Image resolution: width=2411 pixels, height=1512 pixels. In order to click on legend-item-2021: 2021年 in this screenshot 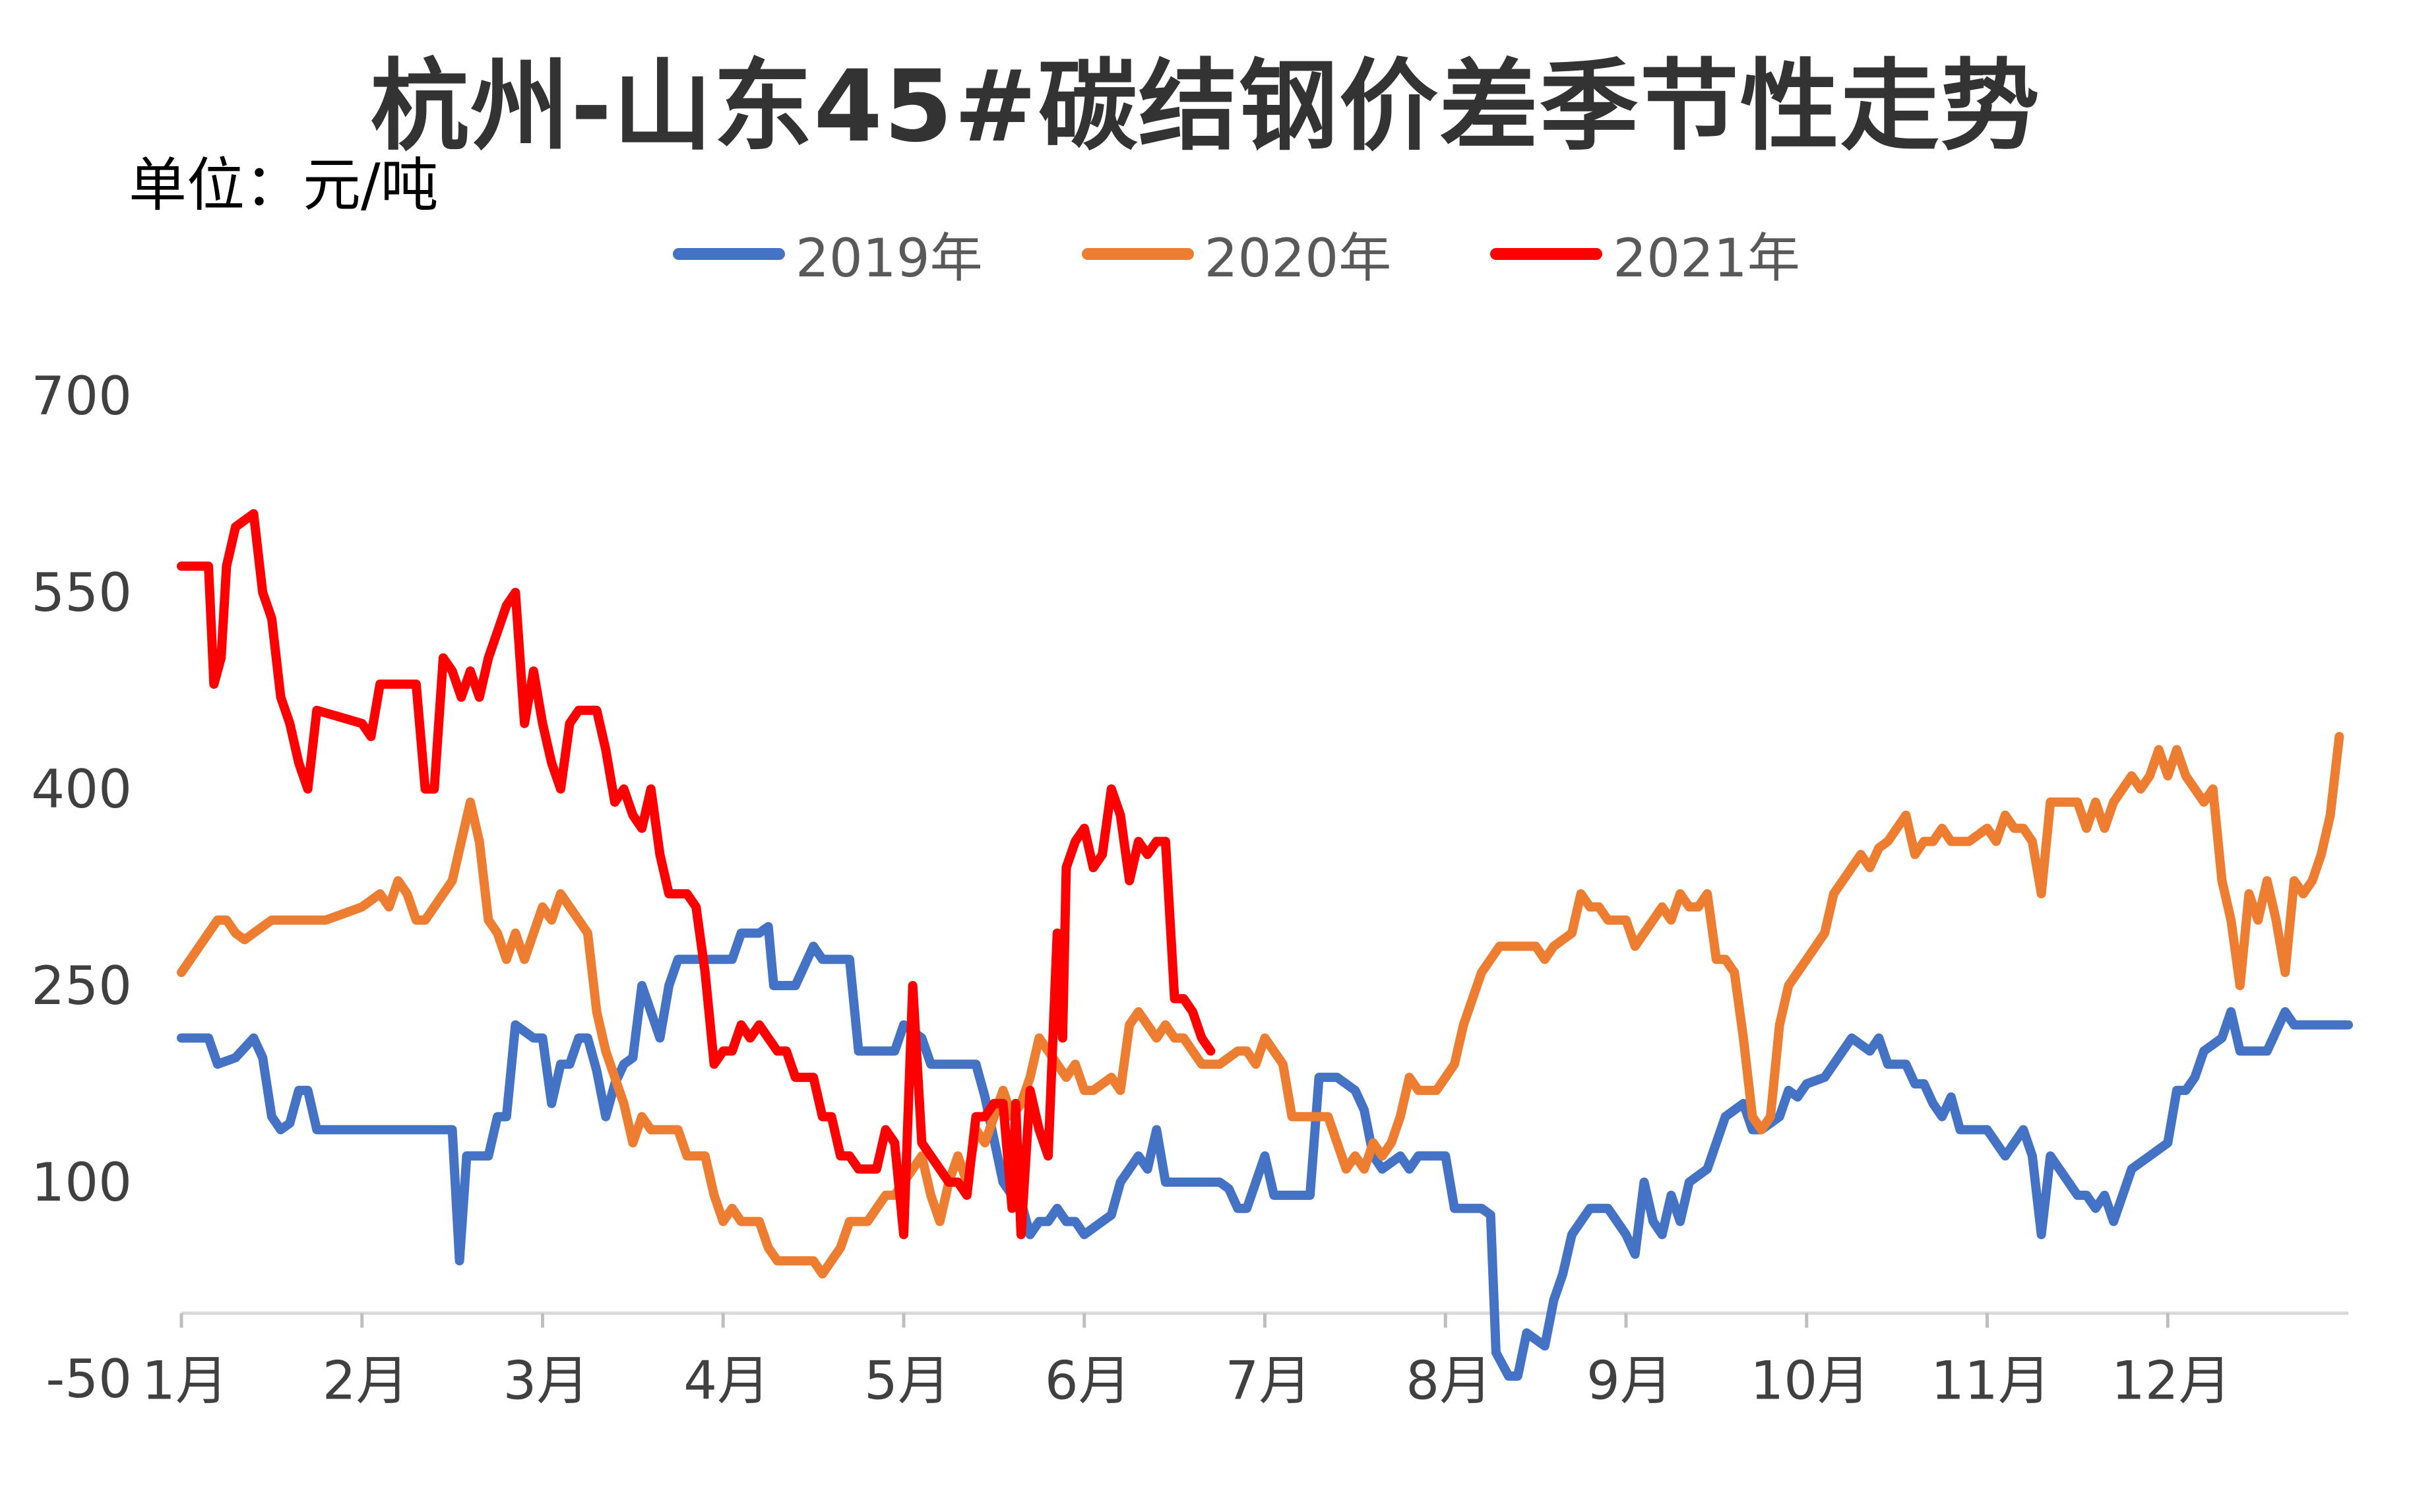, I will do `click(1645, 254)`.